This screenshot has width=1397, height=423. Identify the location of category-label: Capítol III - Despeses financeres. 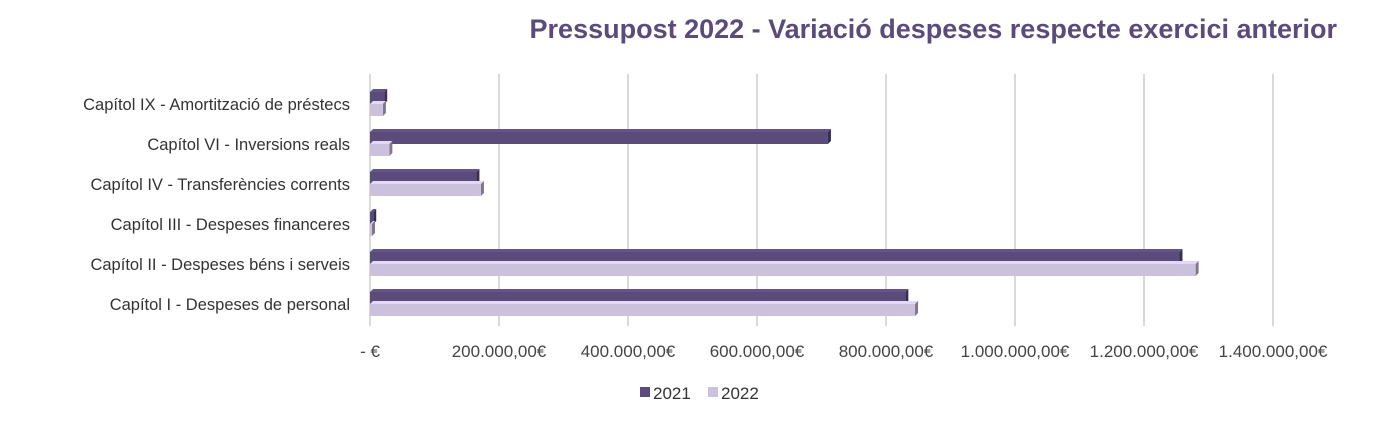
(230, 225).